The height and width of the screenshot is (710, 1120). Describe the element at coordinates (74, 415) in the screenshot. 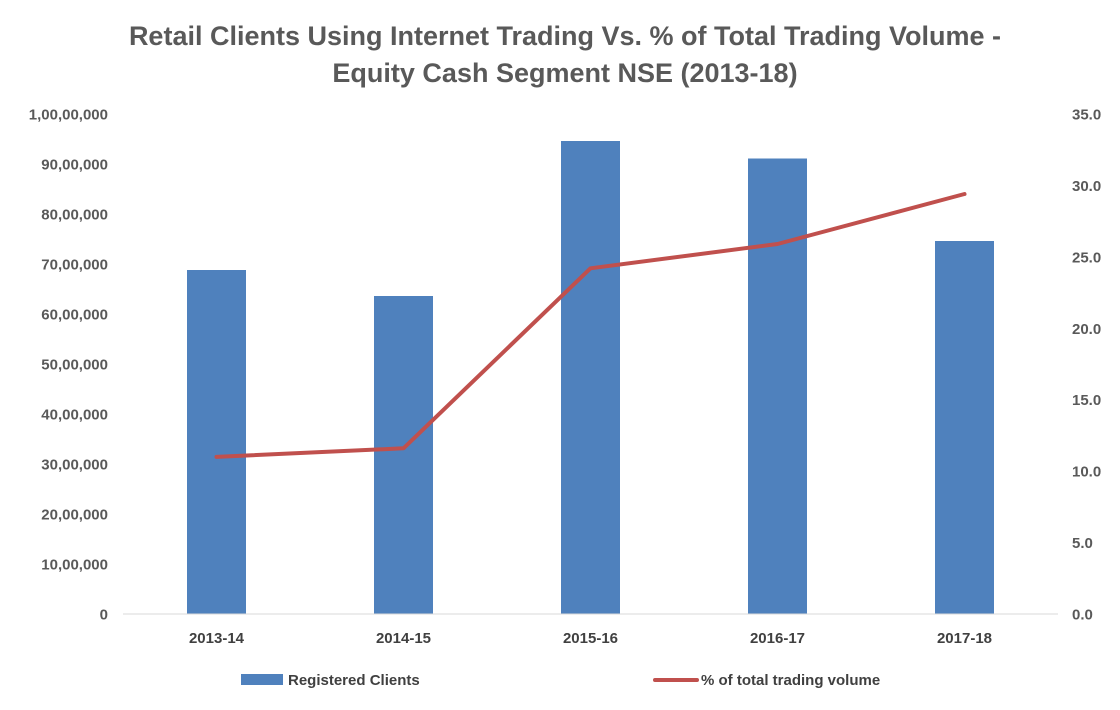

I see `y-left-tick-label: 40,00,000` at that location.